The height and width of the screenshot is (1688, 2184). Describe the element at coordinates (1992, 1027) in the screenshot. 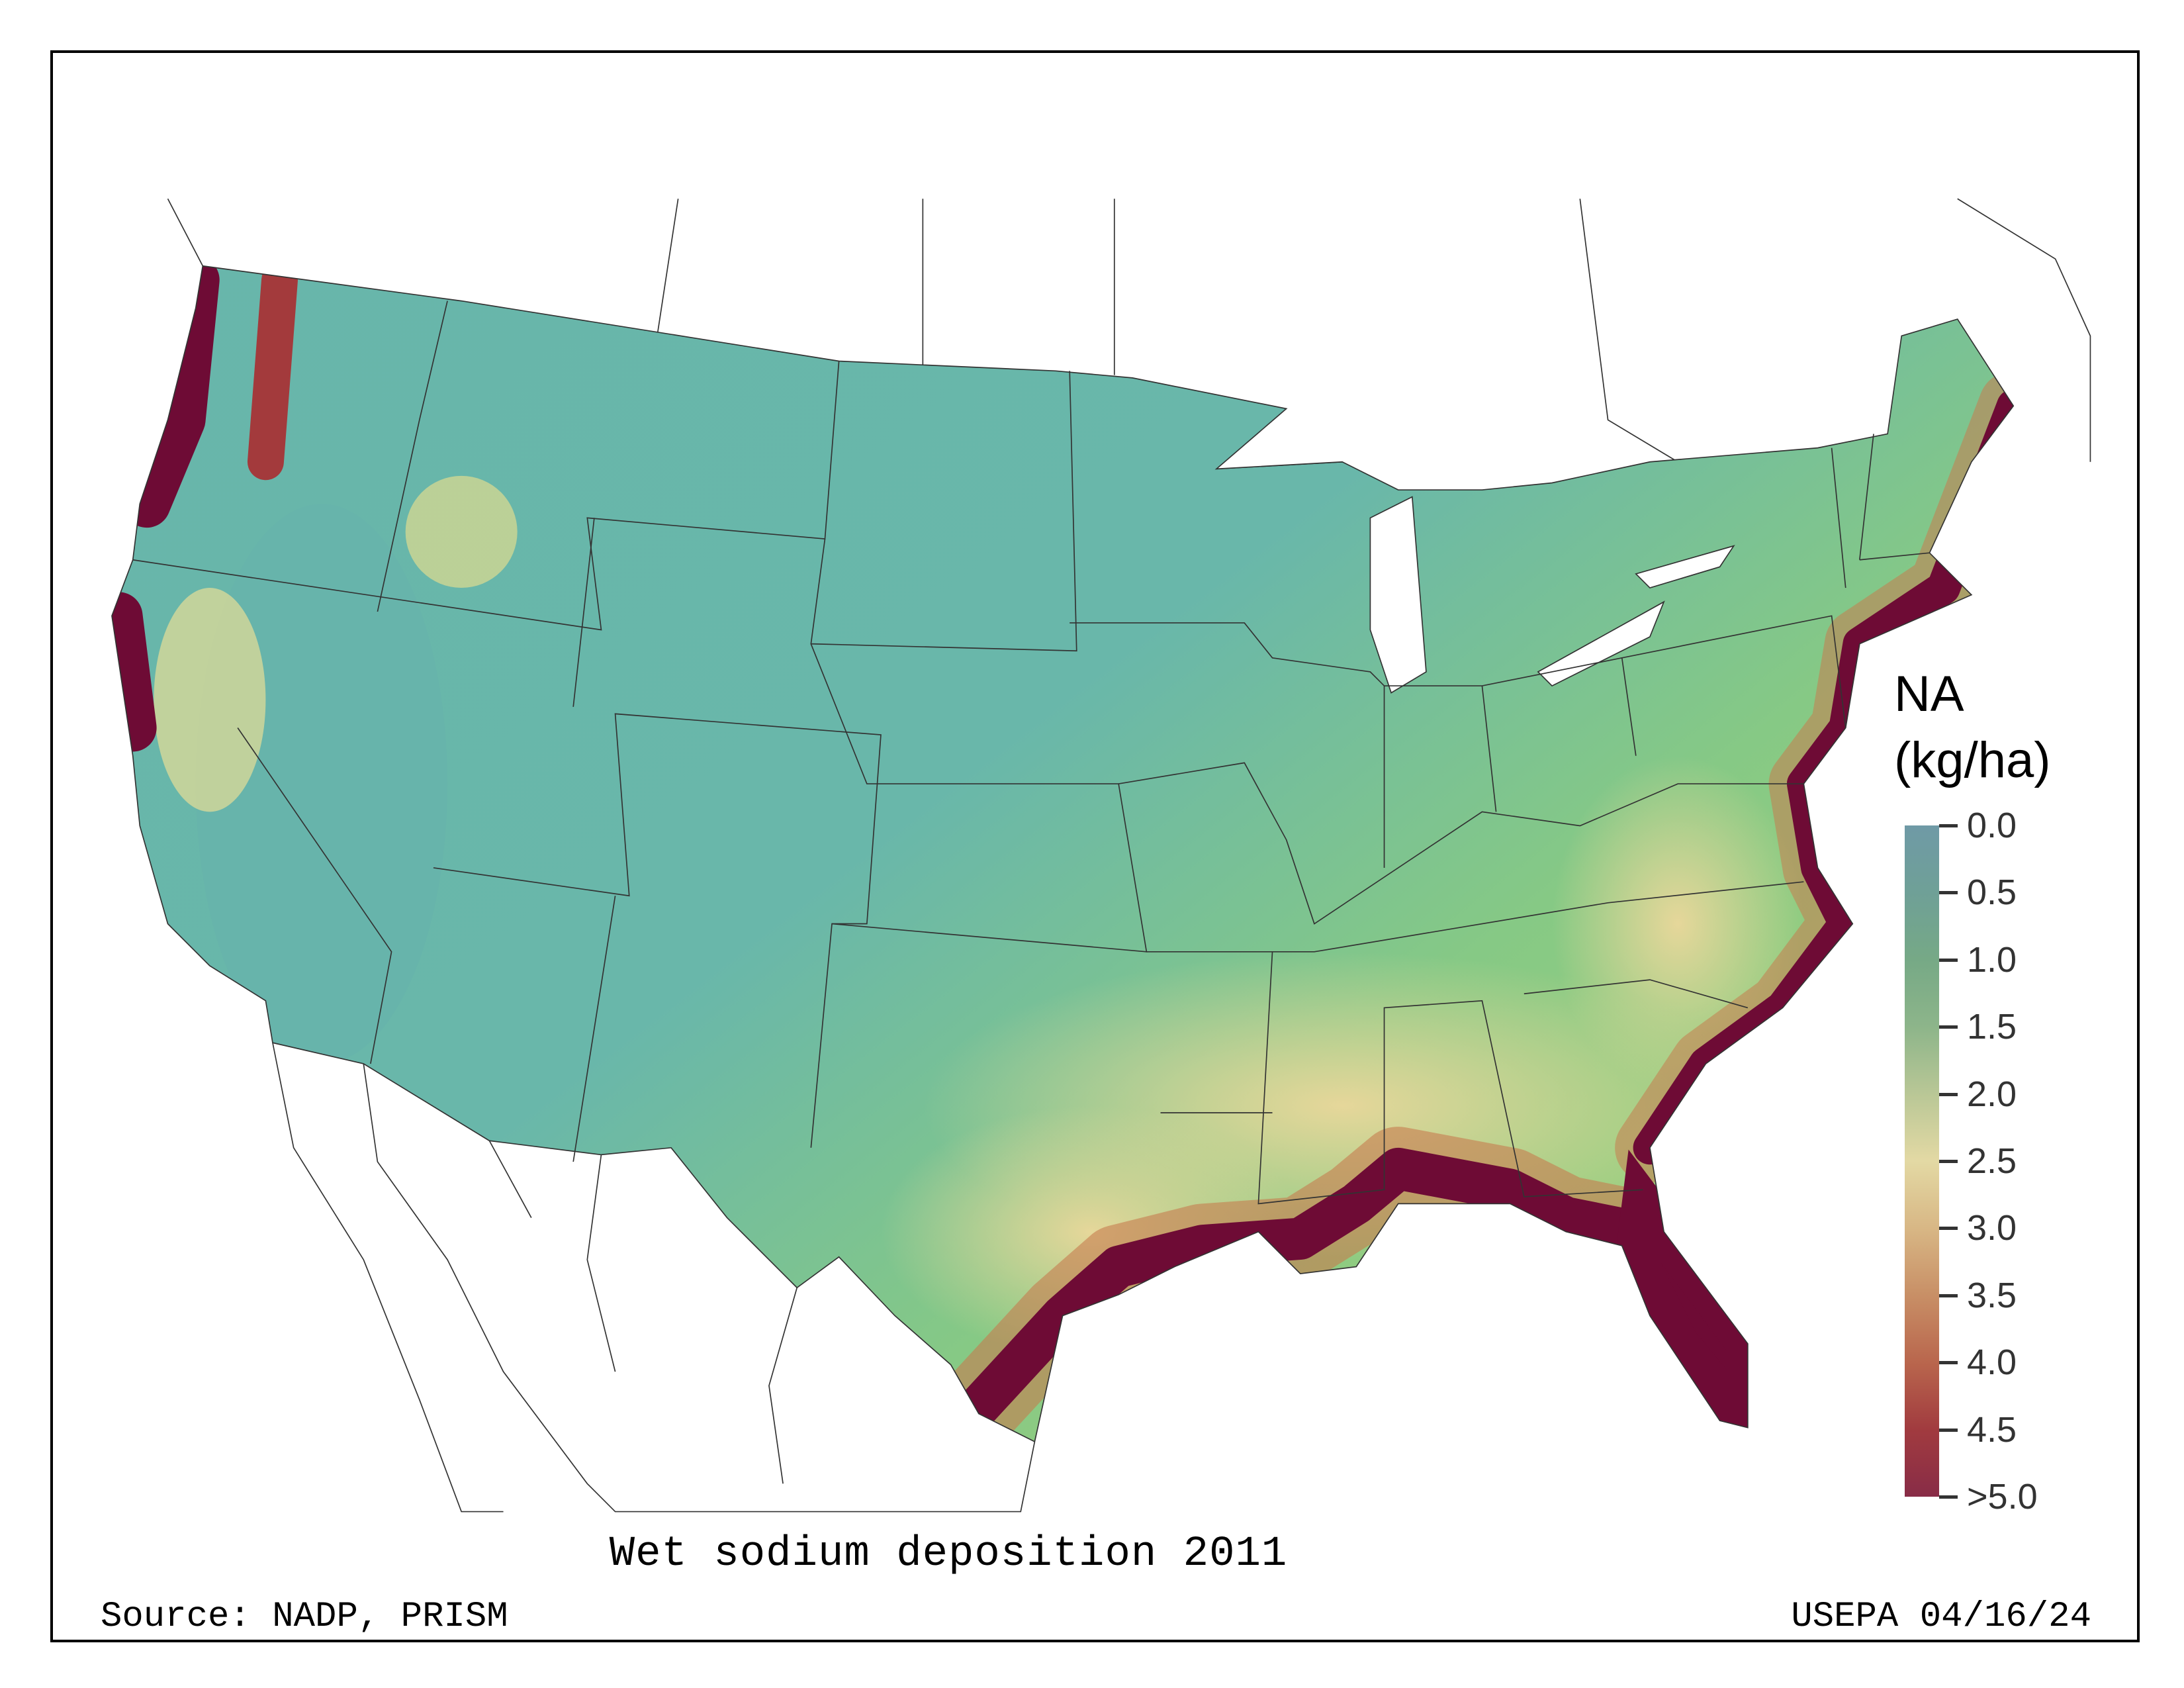

I see `legend-tick-label: 1.5` at that location.